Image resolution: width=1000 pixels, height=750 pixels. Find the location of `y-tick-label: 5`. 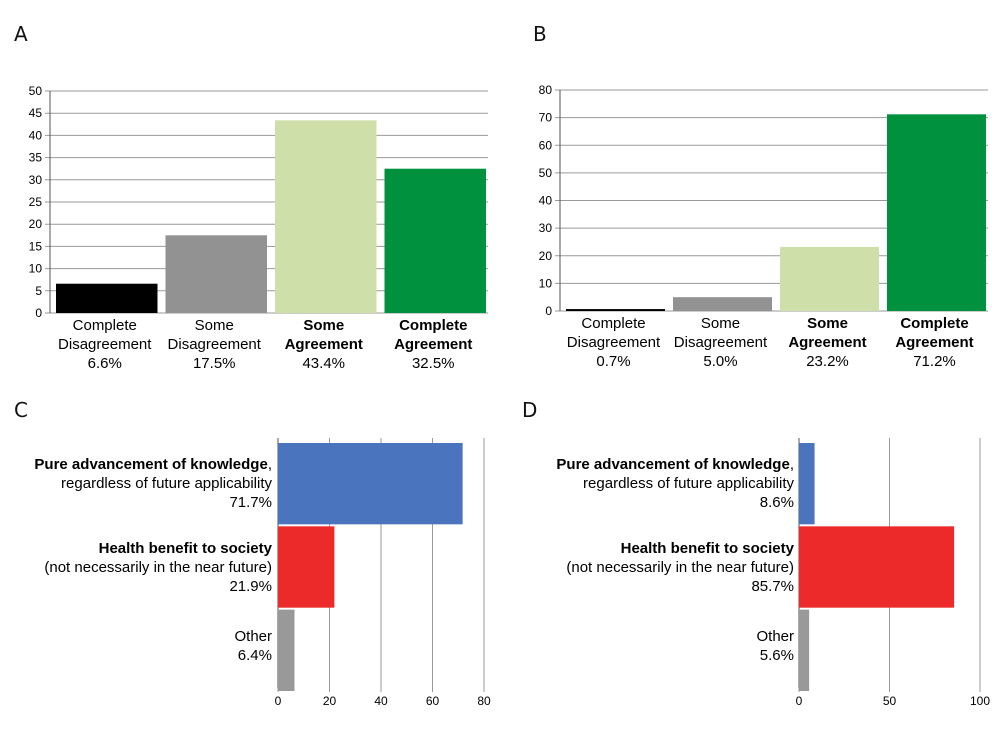

y-tick-label: 5 is located at coordinates (38, 291).